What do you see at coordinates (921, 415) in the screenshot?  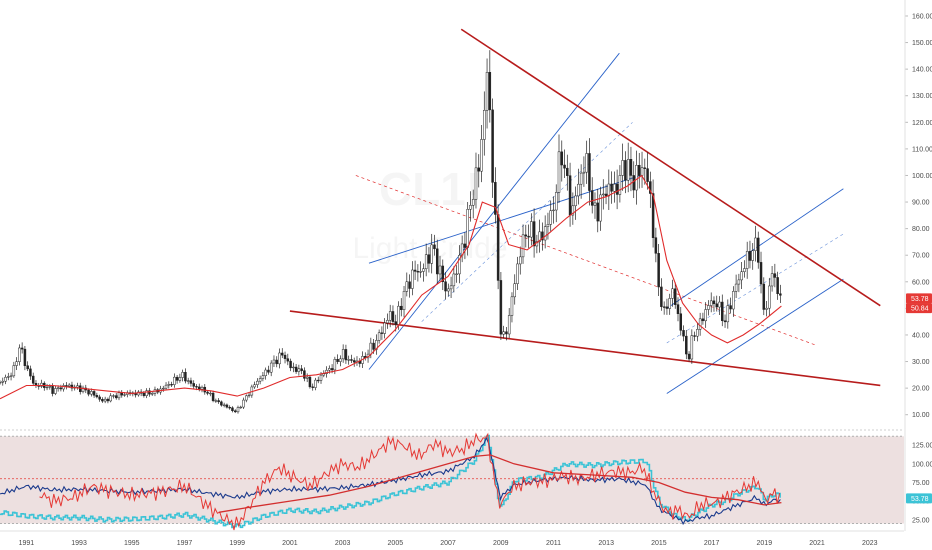 I see `price-tick-label: 10.00` at bounding box center [921, 415].